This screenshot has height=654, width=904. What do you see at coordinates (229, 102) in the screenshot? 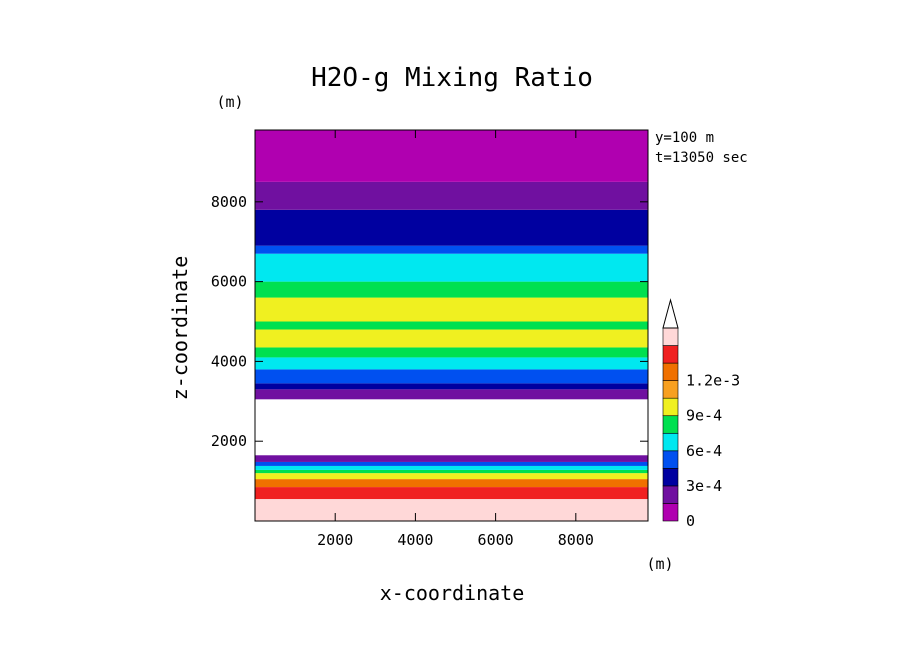
I see `y-unit-label: (m)` at bounding box center [229, 102].